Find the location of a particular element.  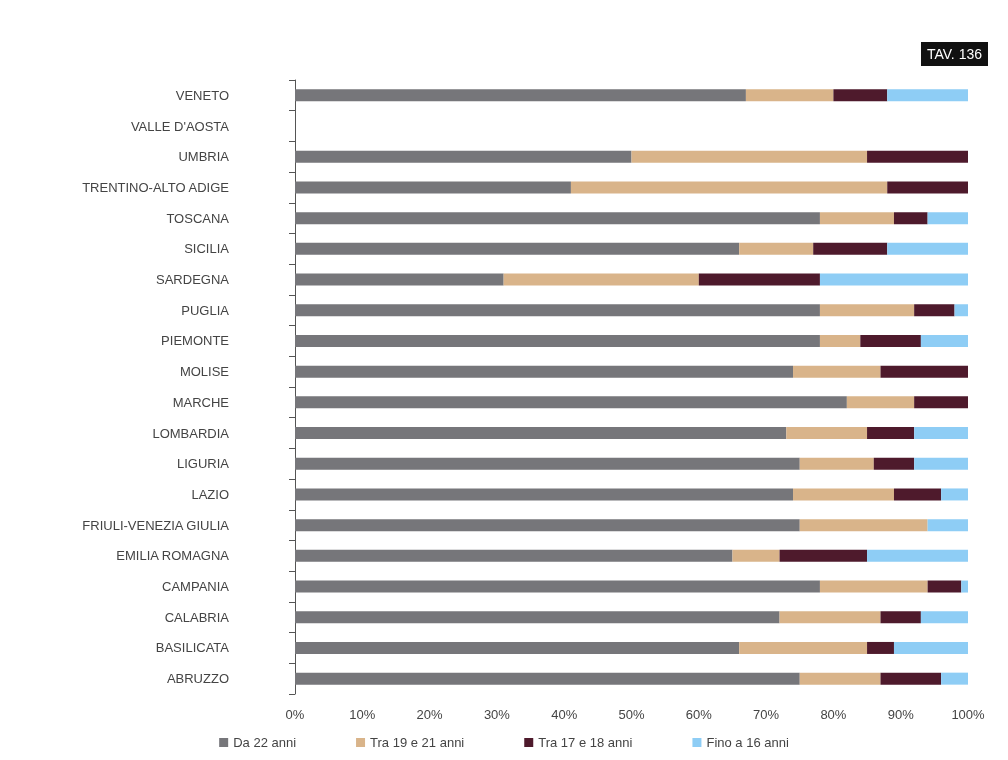

y-tick-label: LAZIO is located at coordinates (210, 494).